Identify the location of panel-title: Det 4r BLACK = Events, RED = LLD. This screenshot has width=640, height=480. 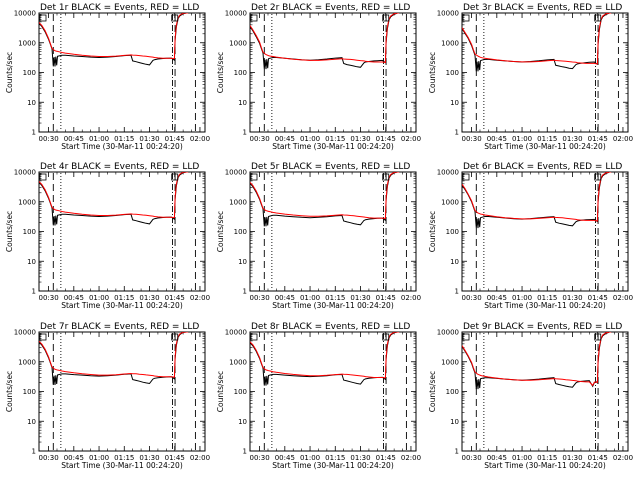
(119, 167).